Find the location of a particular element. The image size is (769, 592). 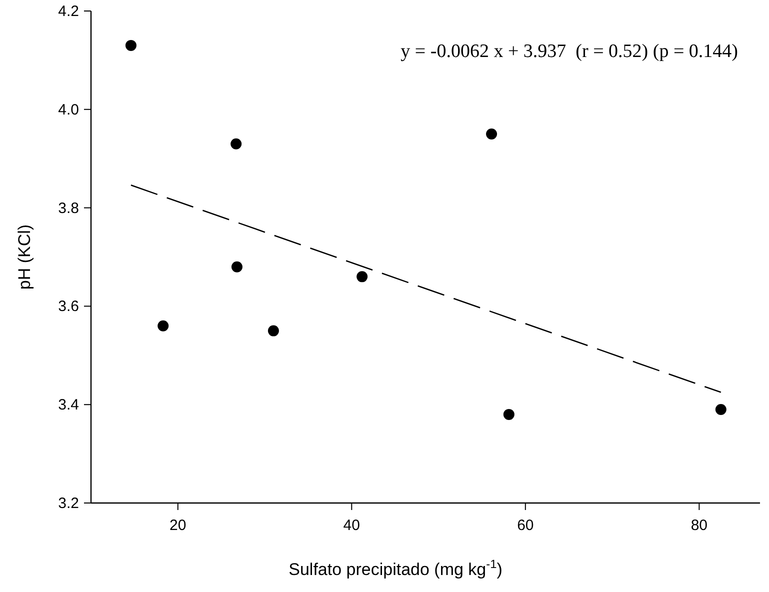

y-tick-label: 3.2 is located at coordinates (68, 503).